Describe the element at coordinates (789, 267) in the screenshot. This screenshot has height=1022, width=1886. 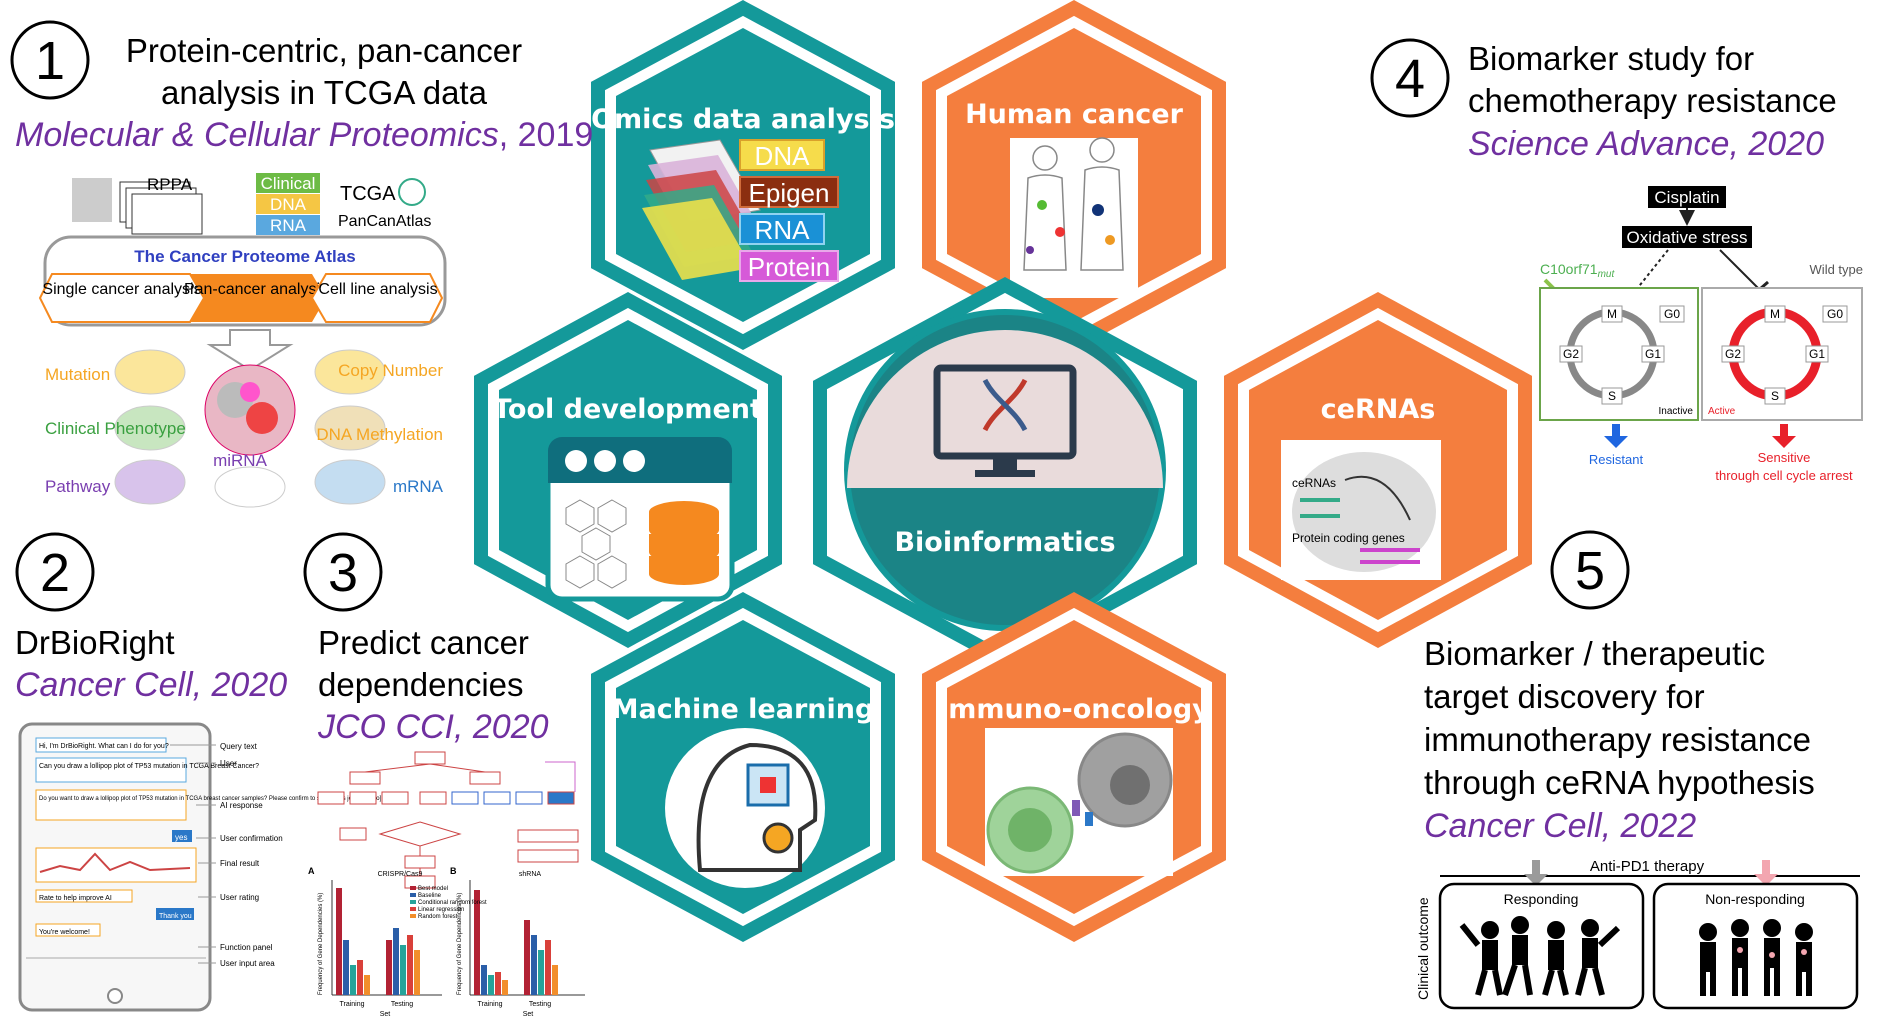
I see `omics-protein: Protein` at that location.